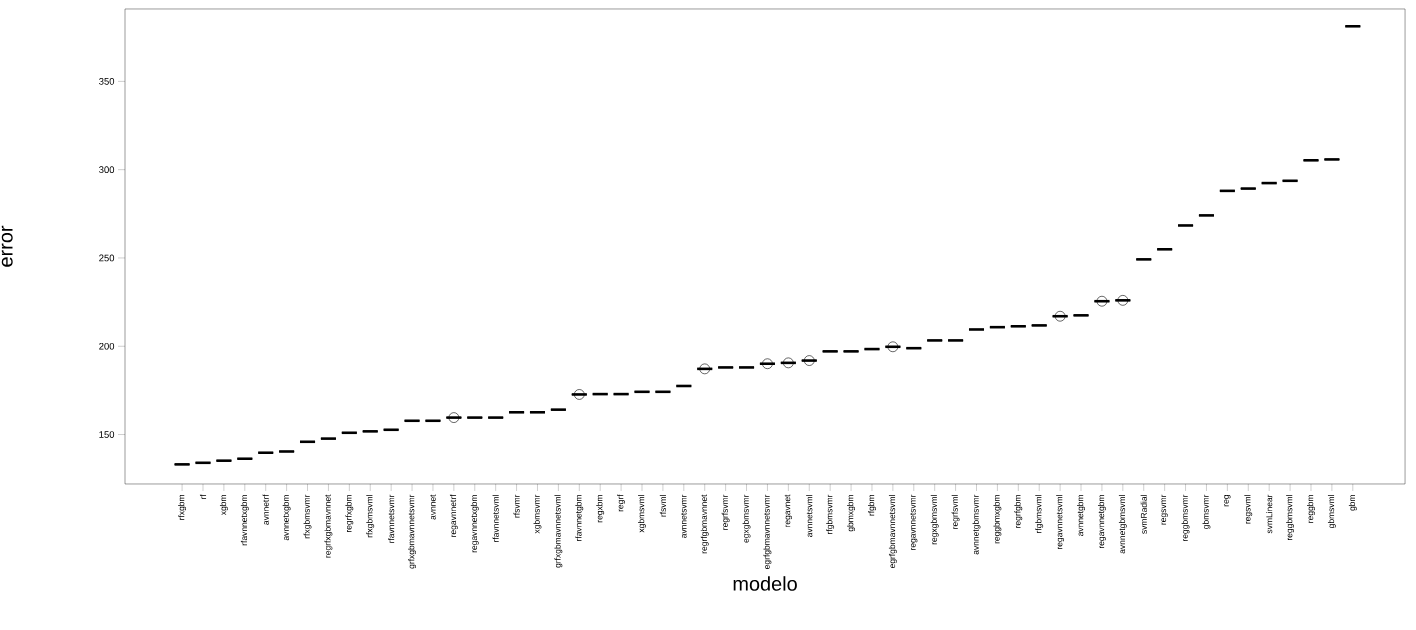 The image size is (1416, 630). Describe the element at coordinates (642, 514) in the screenshot. I see `x-tick-label: xgbmsvml` at that location.